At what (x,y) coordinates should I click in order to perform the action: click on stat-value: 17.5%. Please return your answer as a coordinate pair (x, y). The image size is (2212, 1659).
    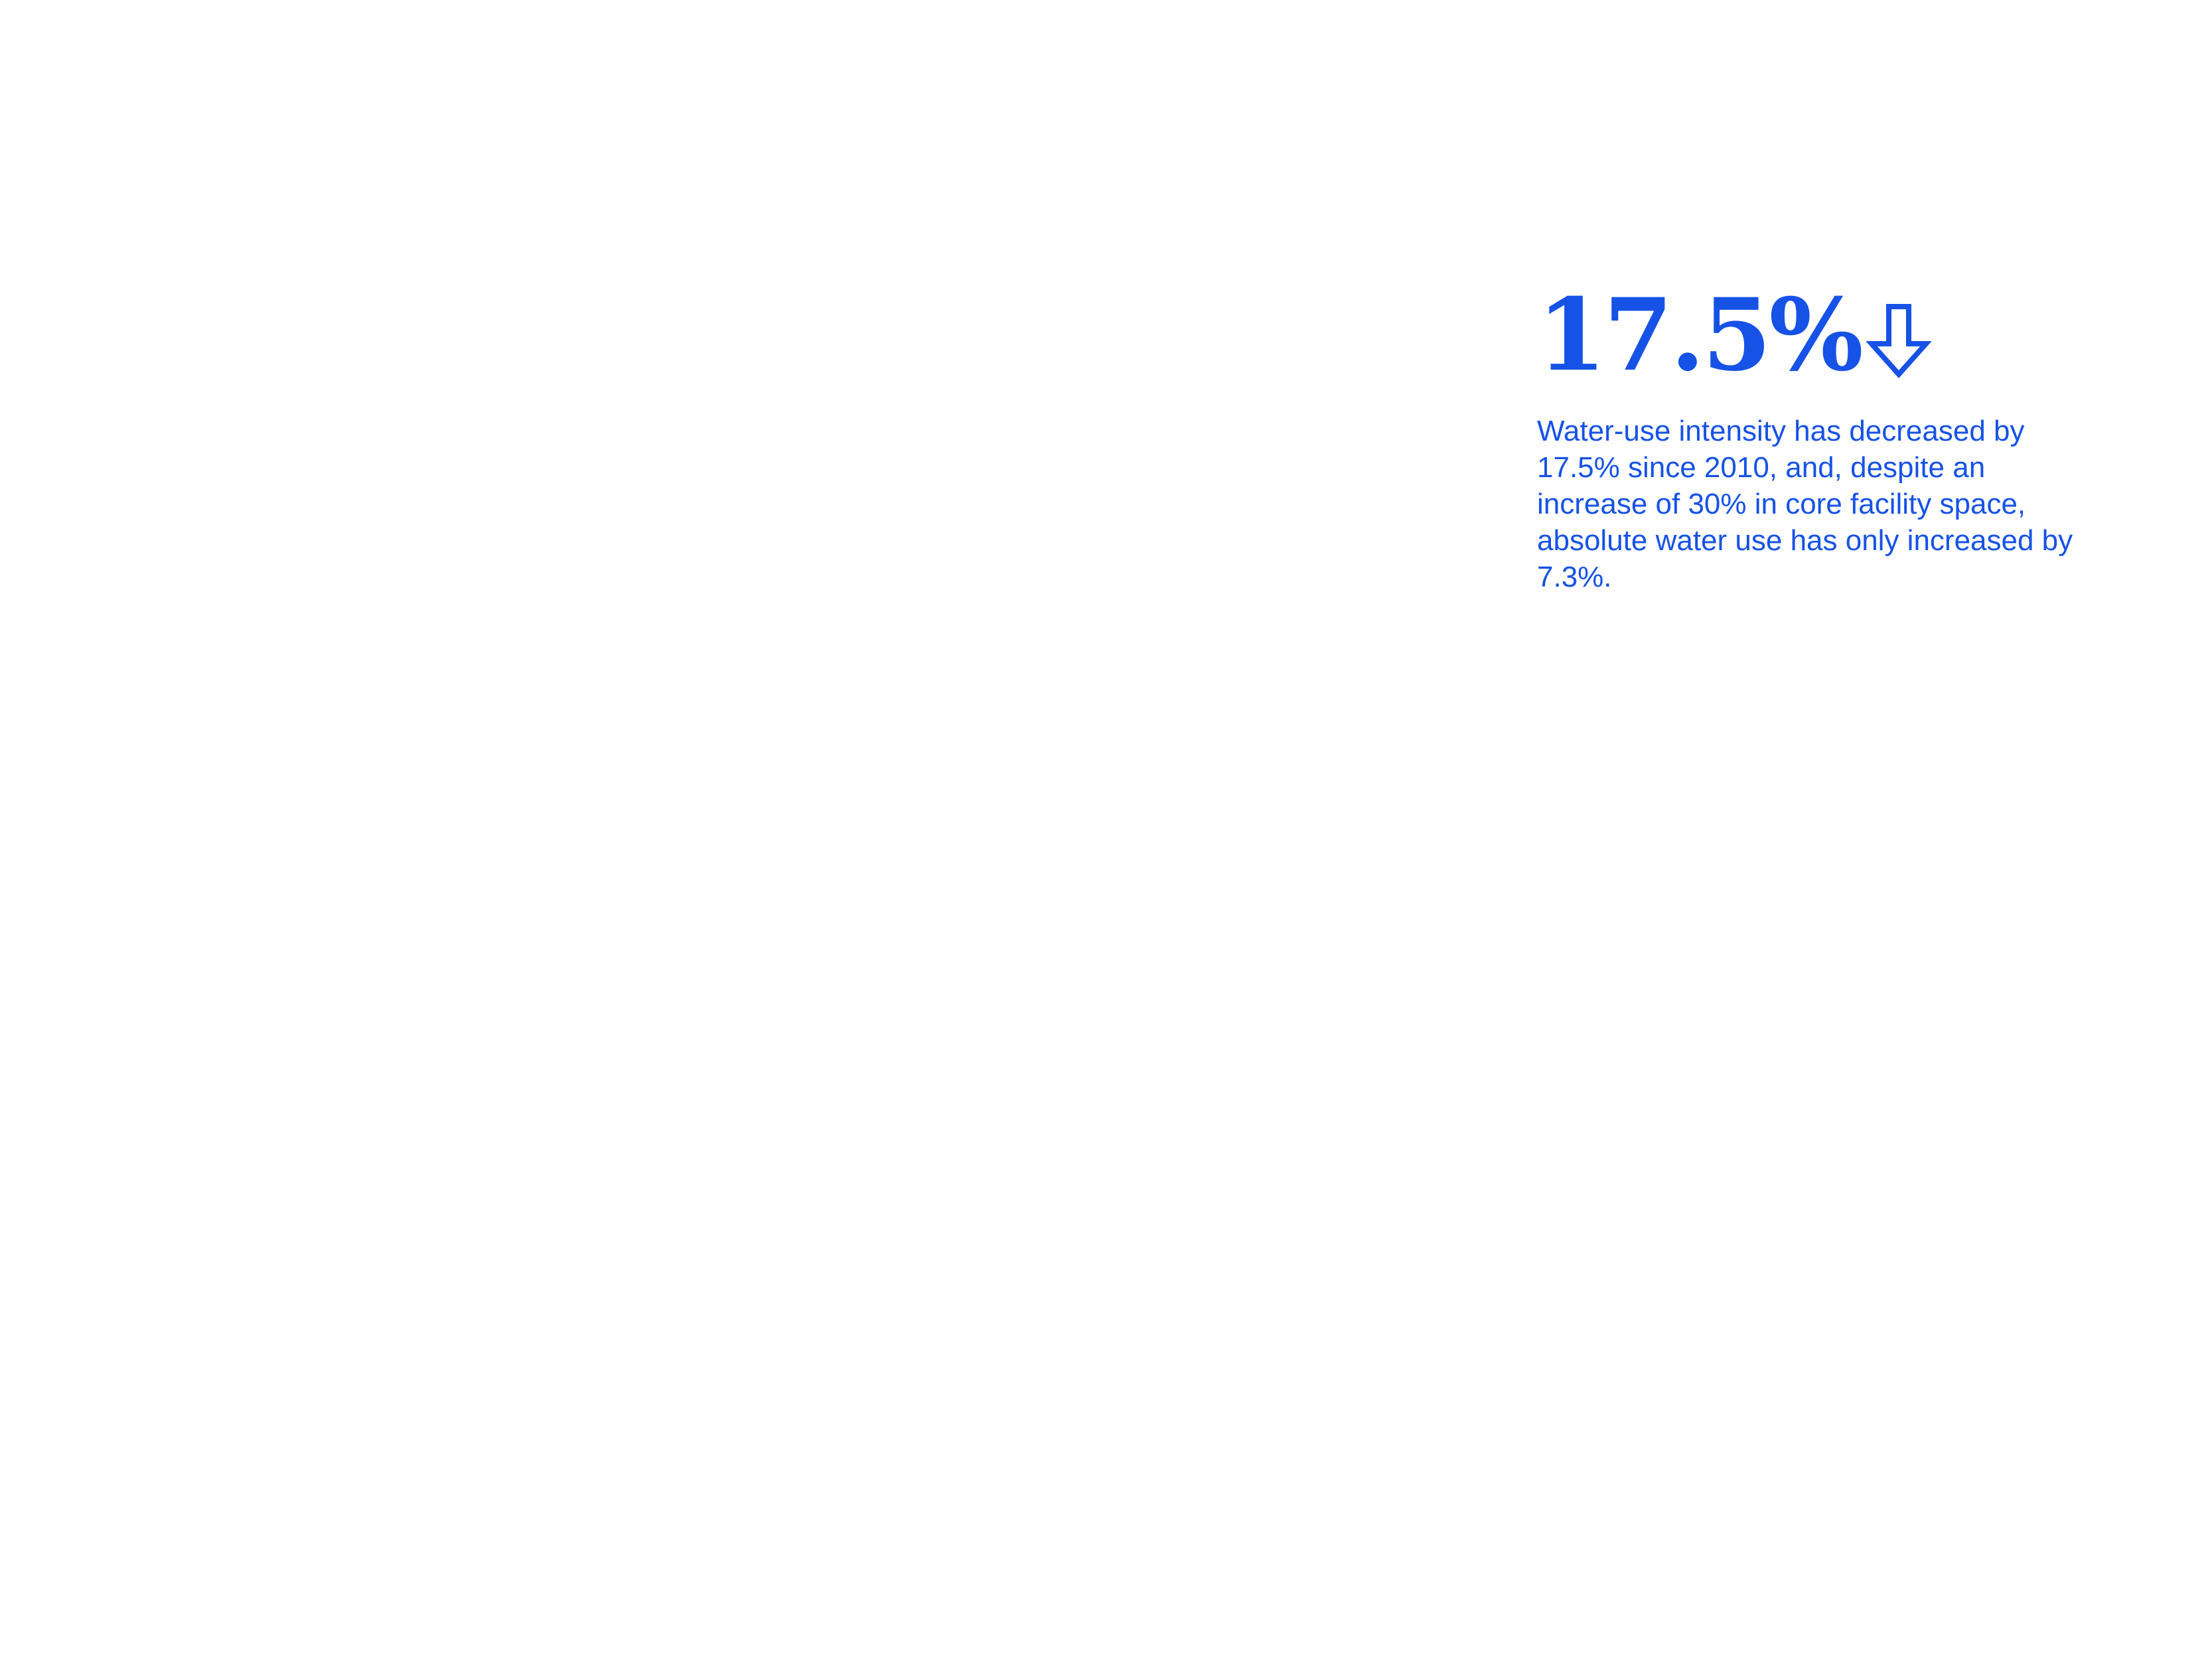
    Looking at the image, I should click on (1701, 335).